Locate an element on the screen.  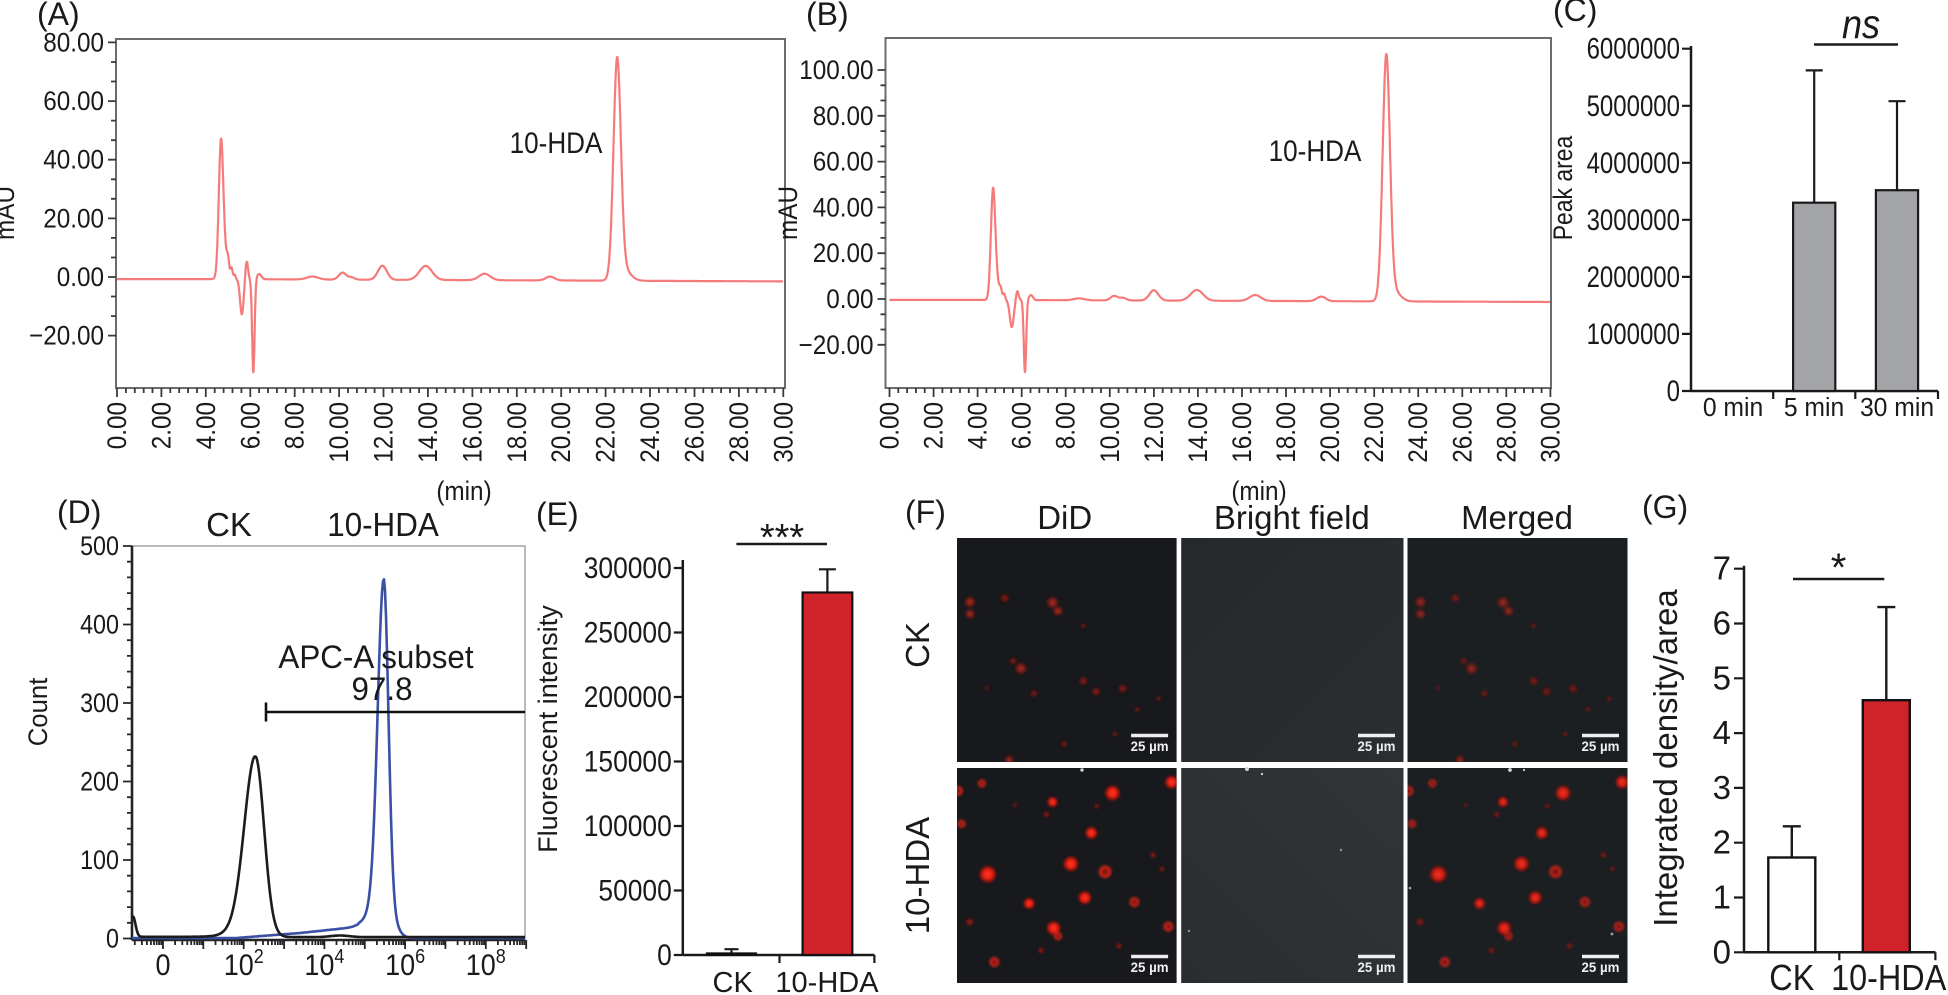
svg-text: (G) is located at coordinates (1665, 507).